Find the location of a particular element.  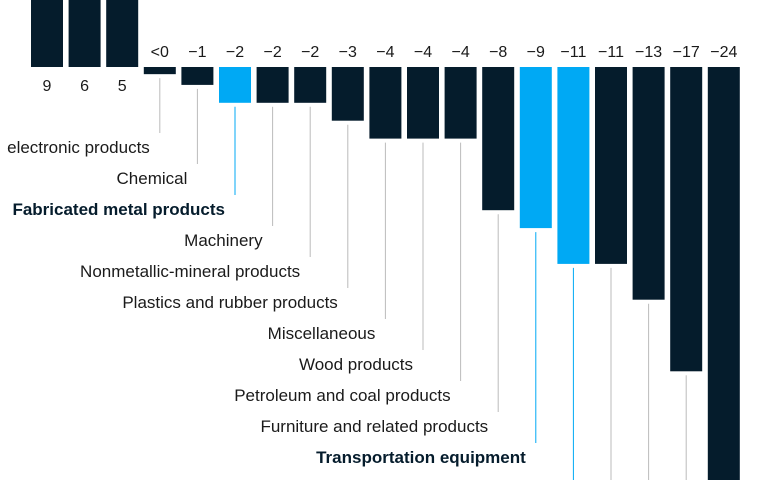

value-label-14: −11 is located at coordinates (573, 52).